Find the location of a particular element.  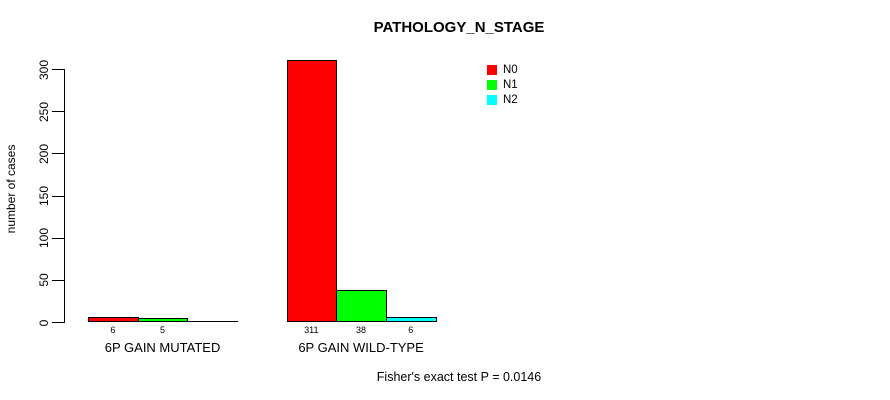

y-axis-label: number of cases is located at coordinates (11, 189).